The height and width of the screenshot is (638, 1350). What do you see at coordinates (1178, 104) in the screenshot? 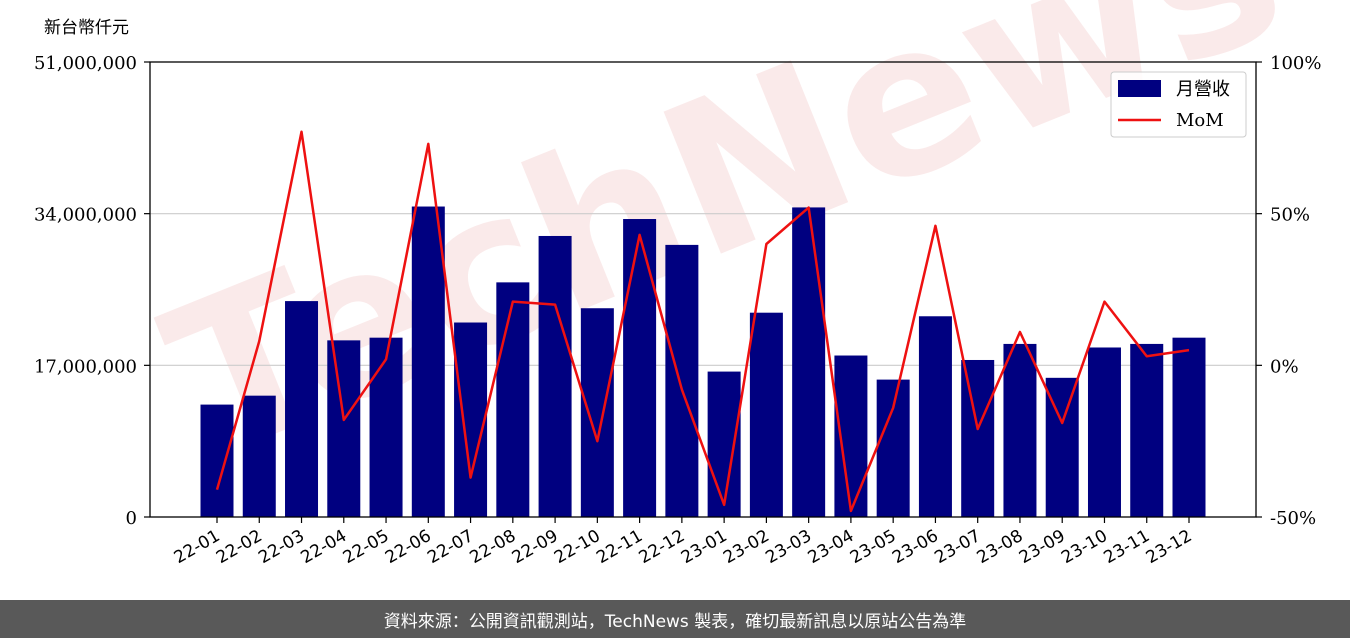
I see `legend: 月營收 MoM` at bounding box center [1178, 104].